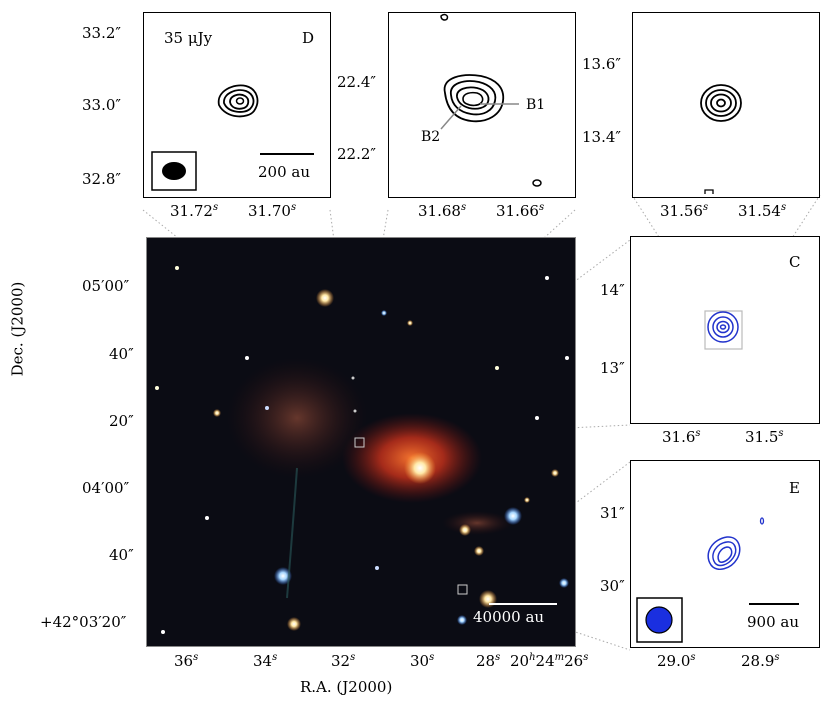 The height and width of the screenshot is (707, 830). Describe the element at coordinates (442, 211) in the screenshot. I see `x-tick: 31.68s` at that location.